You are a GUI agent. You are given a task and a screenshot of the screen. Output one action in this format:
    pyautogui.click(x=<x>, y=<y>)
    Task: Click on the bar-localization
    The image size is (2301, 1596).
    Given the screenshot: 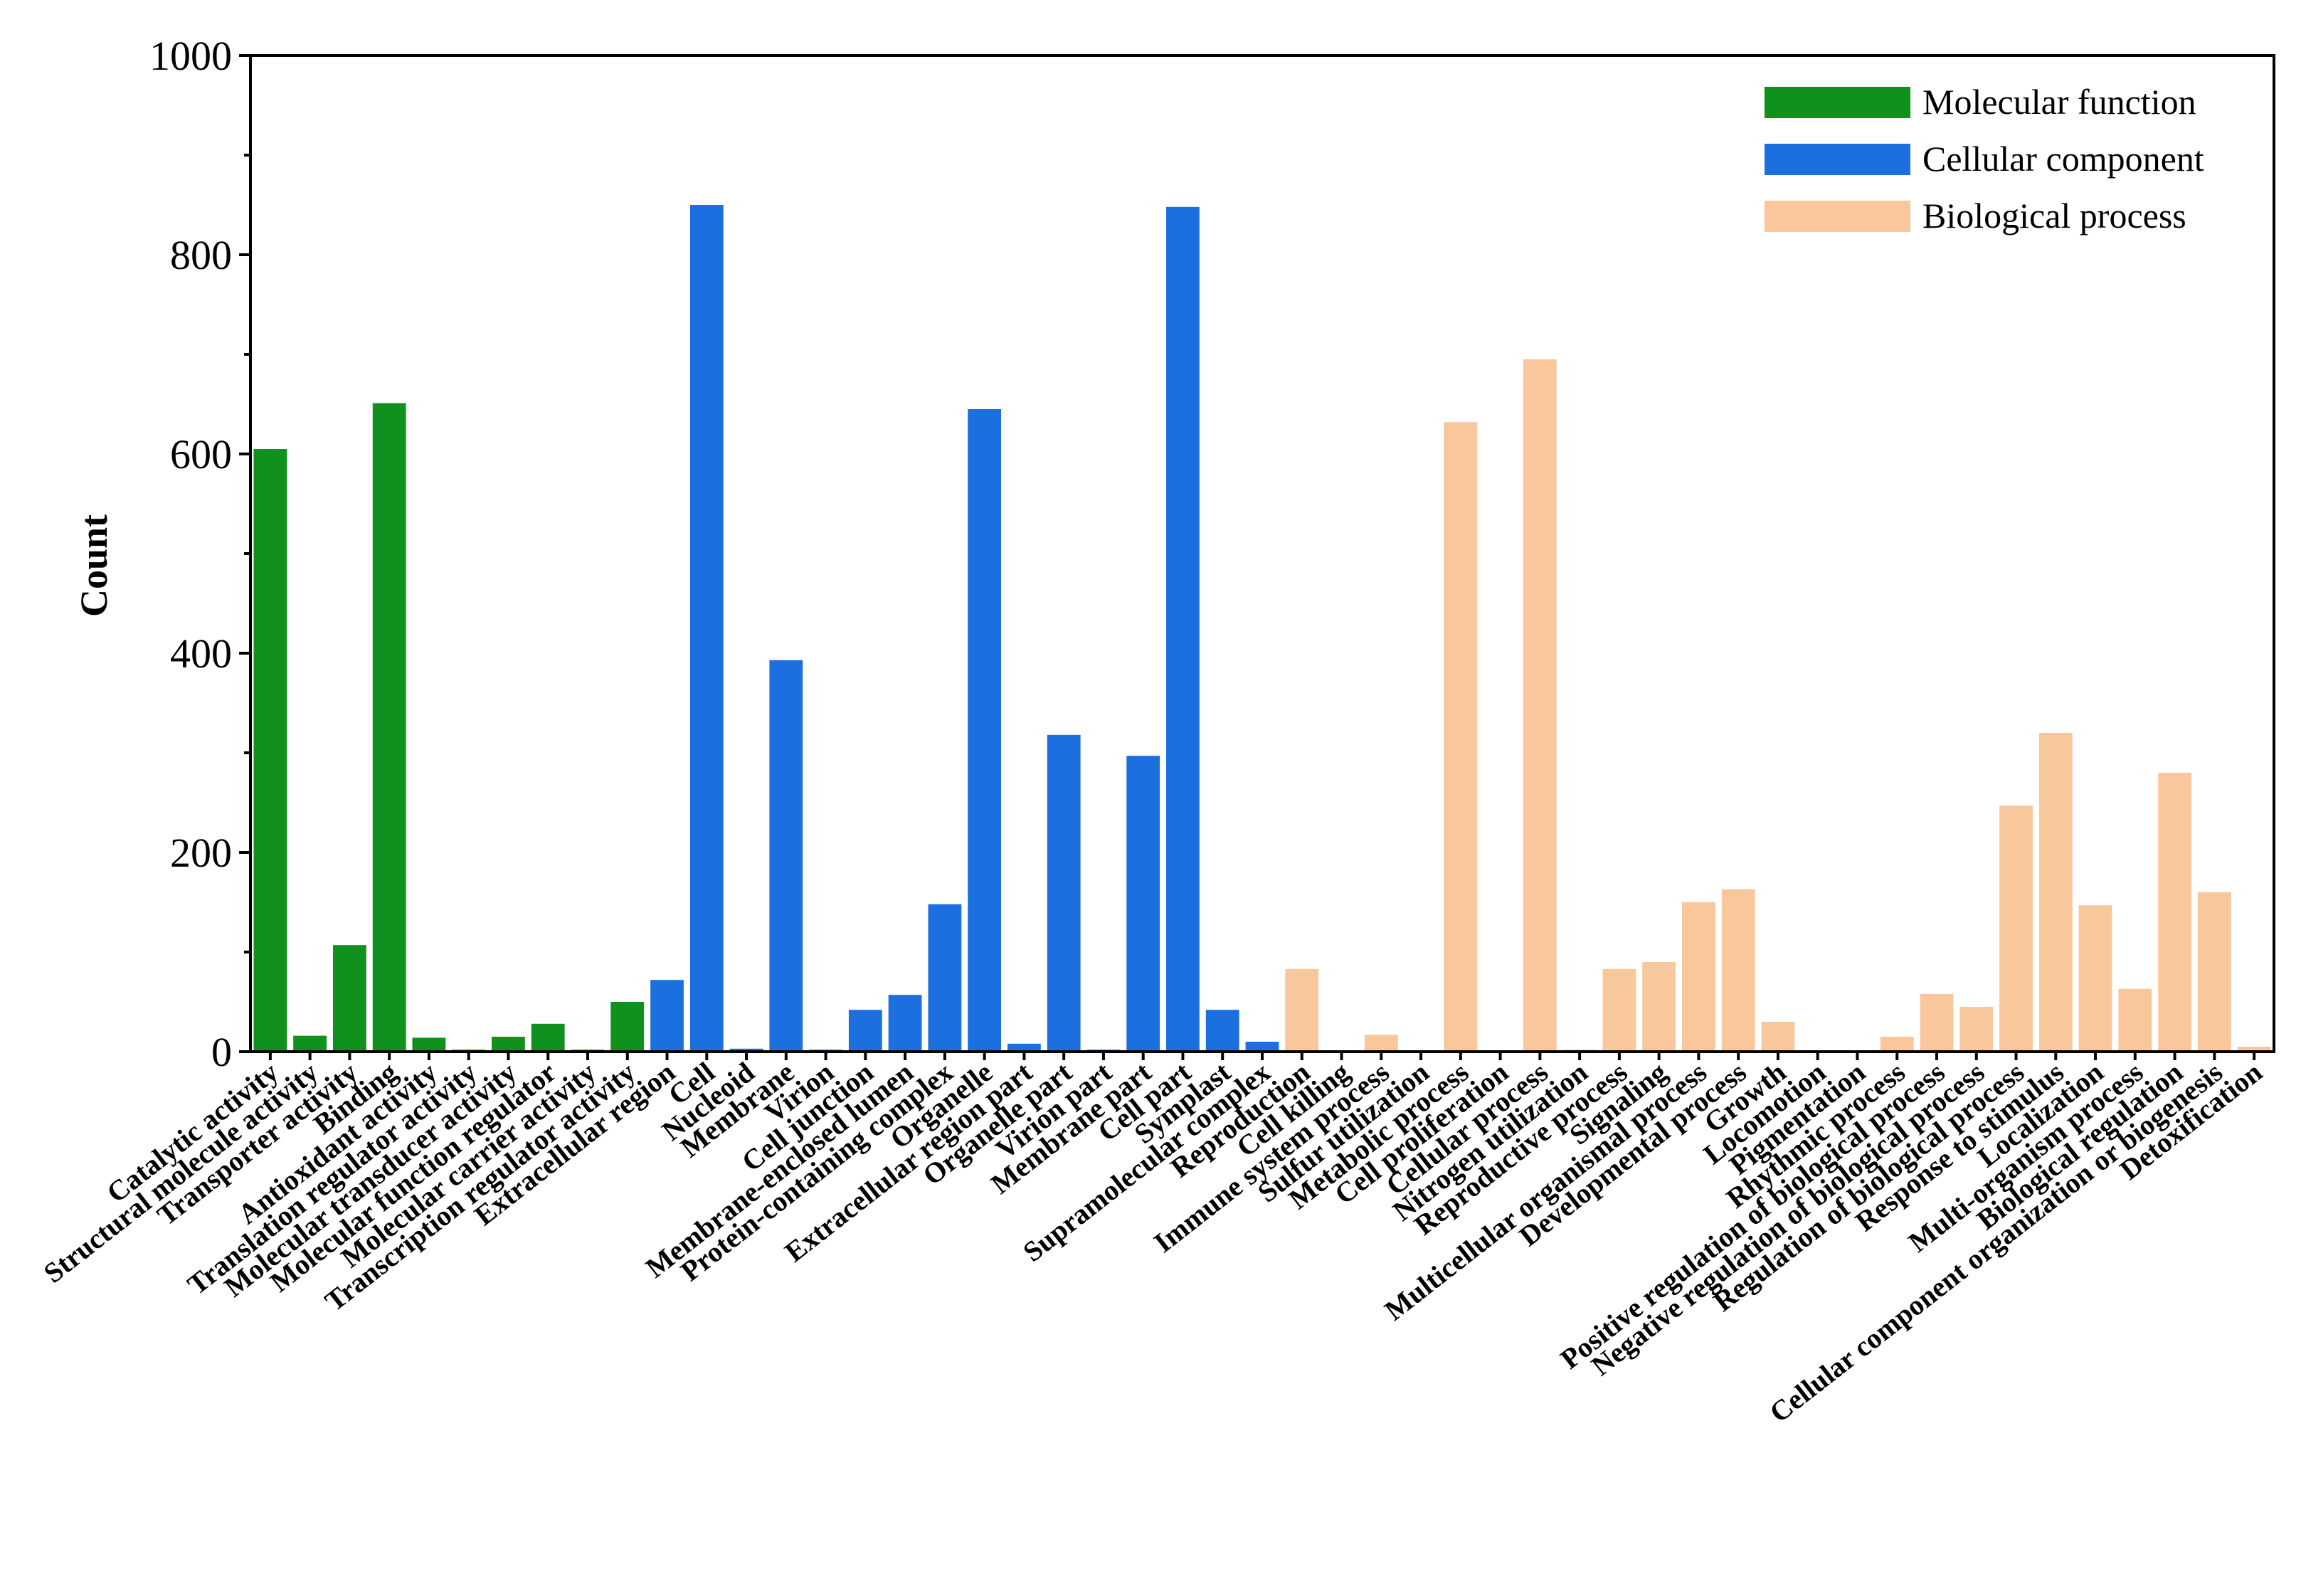 What is the action you would take?
    pyautogui.click(x=2095, y=979)
    